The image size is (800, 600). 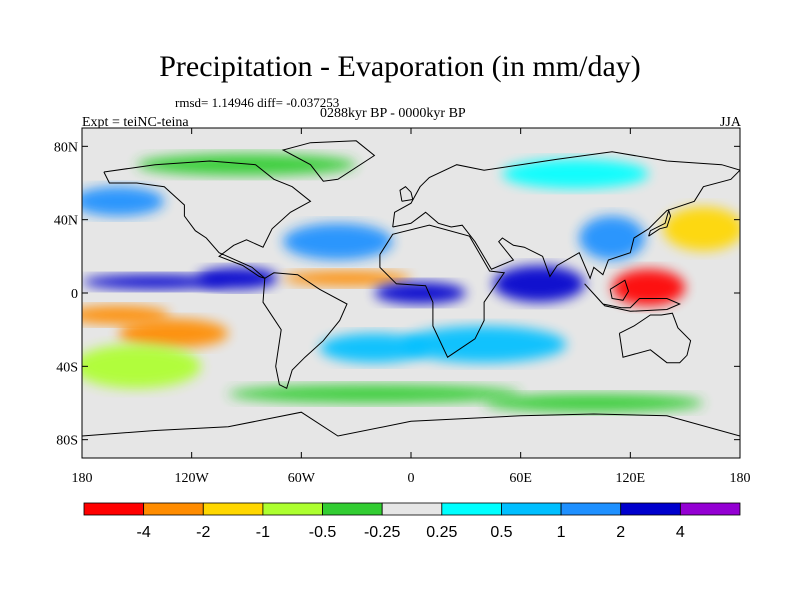 What do you see at coordinates (203, 532) in the screenshot?
I see `colorbar-label: -2` at bounding box center [203, 532].